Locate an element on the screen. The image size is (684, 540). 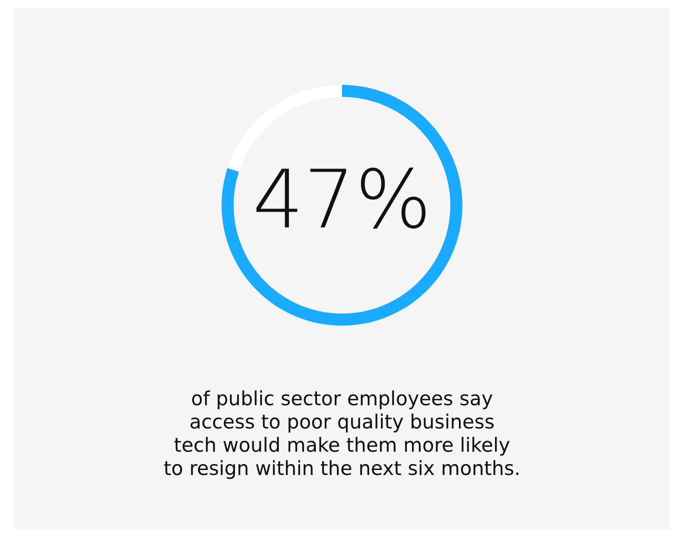
text: of public sector employees say access to poor quality business tech would make them more likely to resign within the next six months. is located at coordinates (341, 434).